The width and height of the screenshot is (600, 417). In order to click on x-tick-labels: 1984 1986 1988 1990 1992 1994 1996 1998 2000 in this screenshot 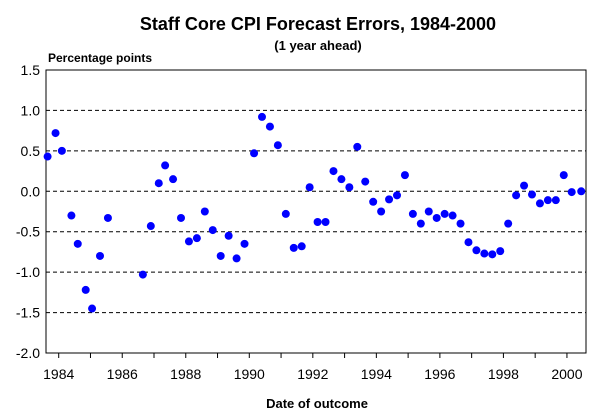, I will do `click(313, 374)`.